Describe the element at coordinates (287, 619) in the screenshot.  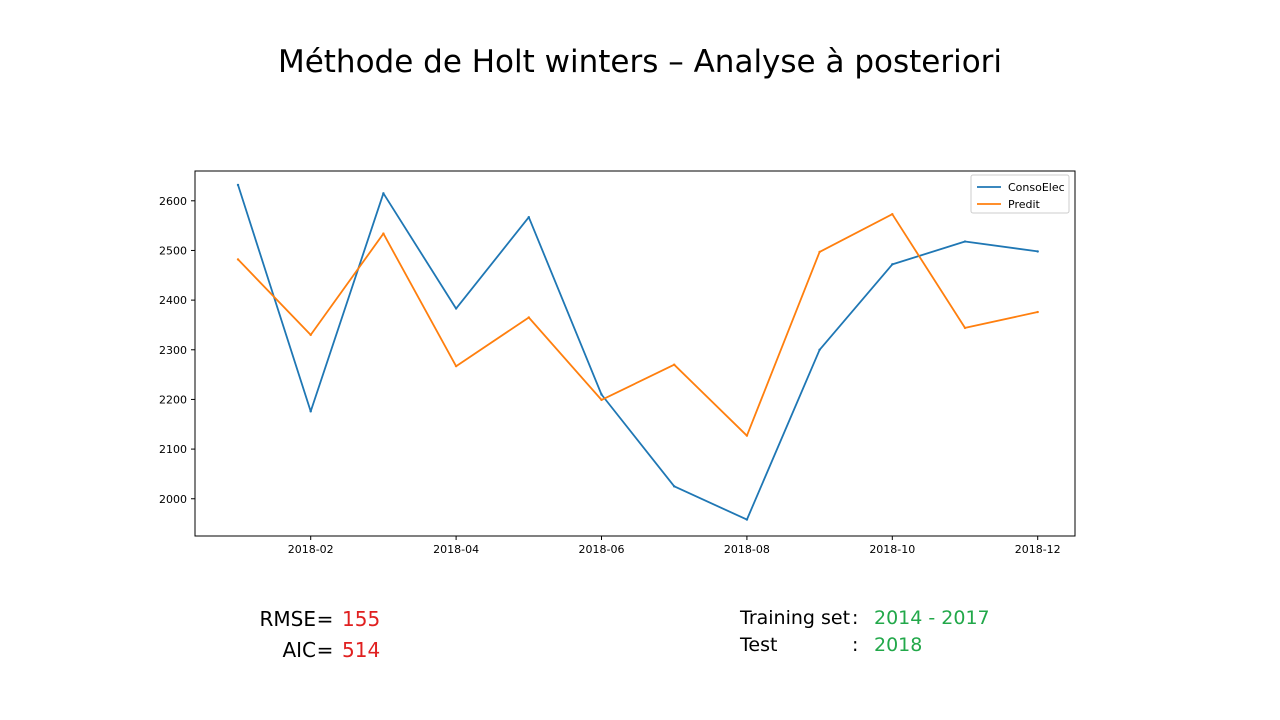
I see `rmse-label: RMSE` at that location.